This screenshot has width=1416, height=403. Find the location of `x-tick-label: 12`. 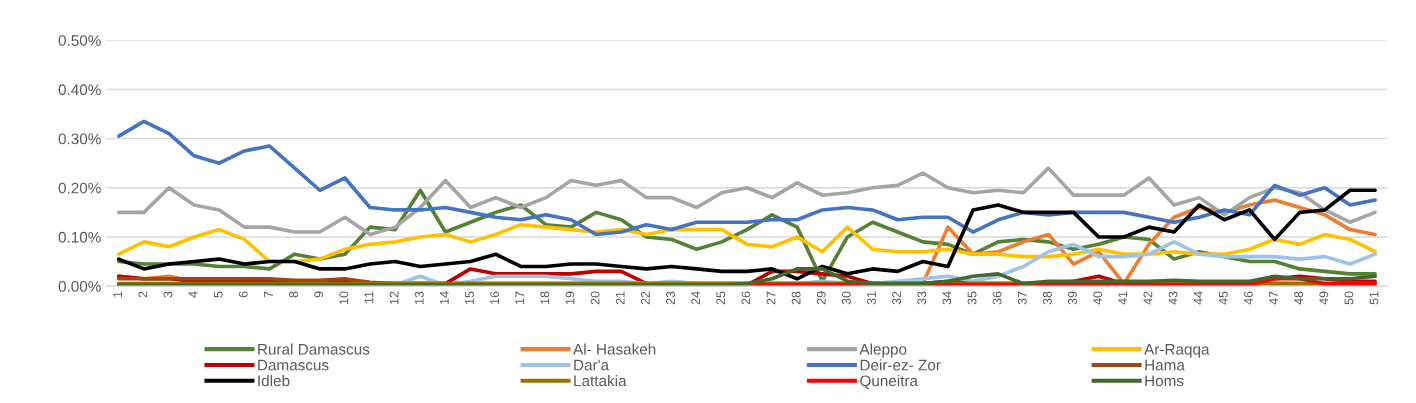

x-tick-label: 12 is located at coordinates (394, 297).